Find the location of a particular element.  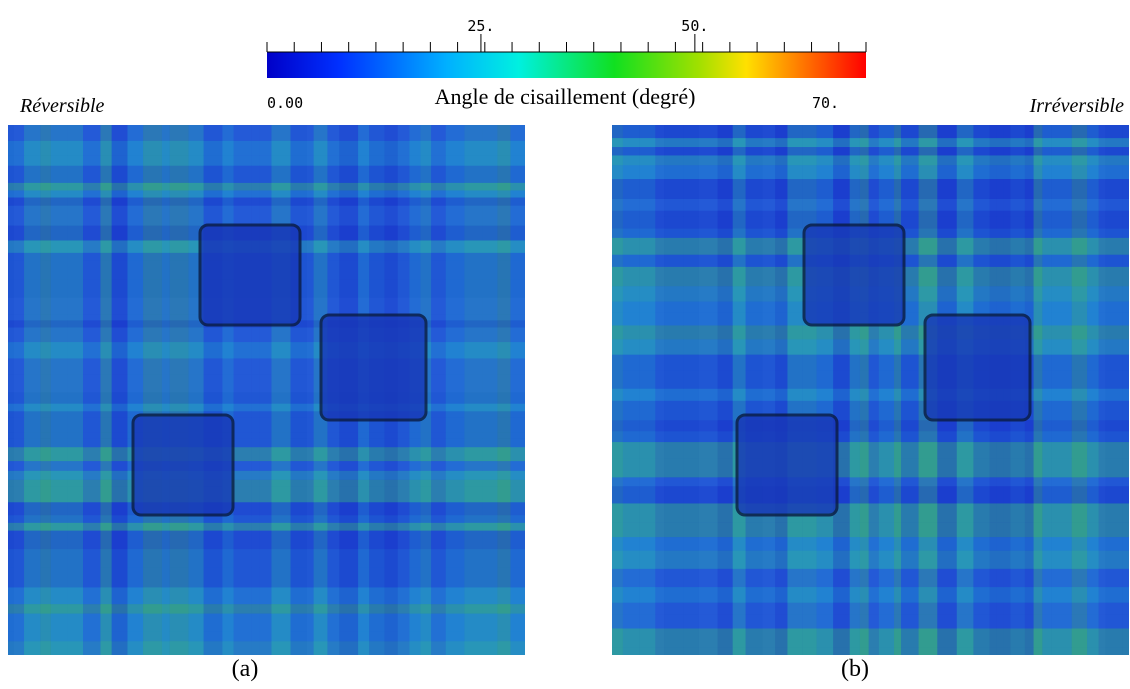

colorbar-label: Angle de cisaillement (degré) is located at coordinates (565, 96).